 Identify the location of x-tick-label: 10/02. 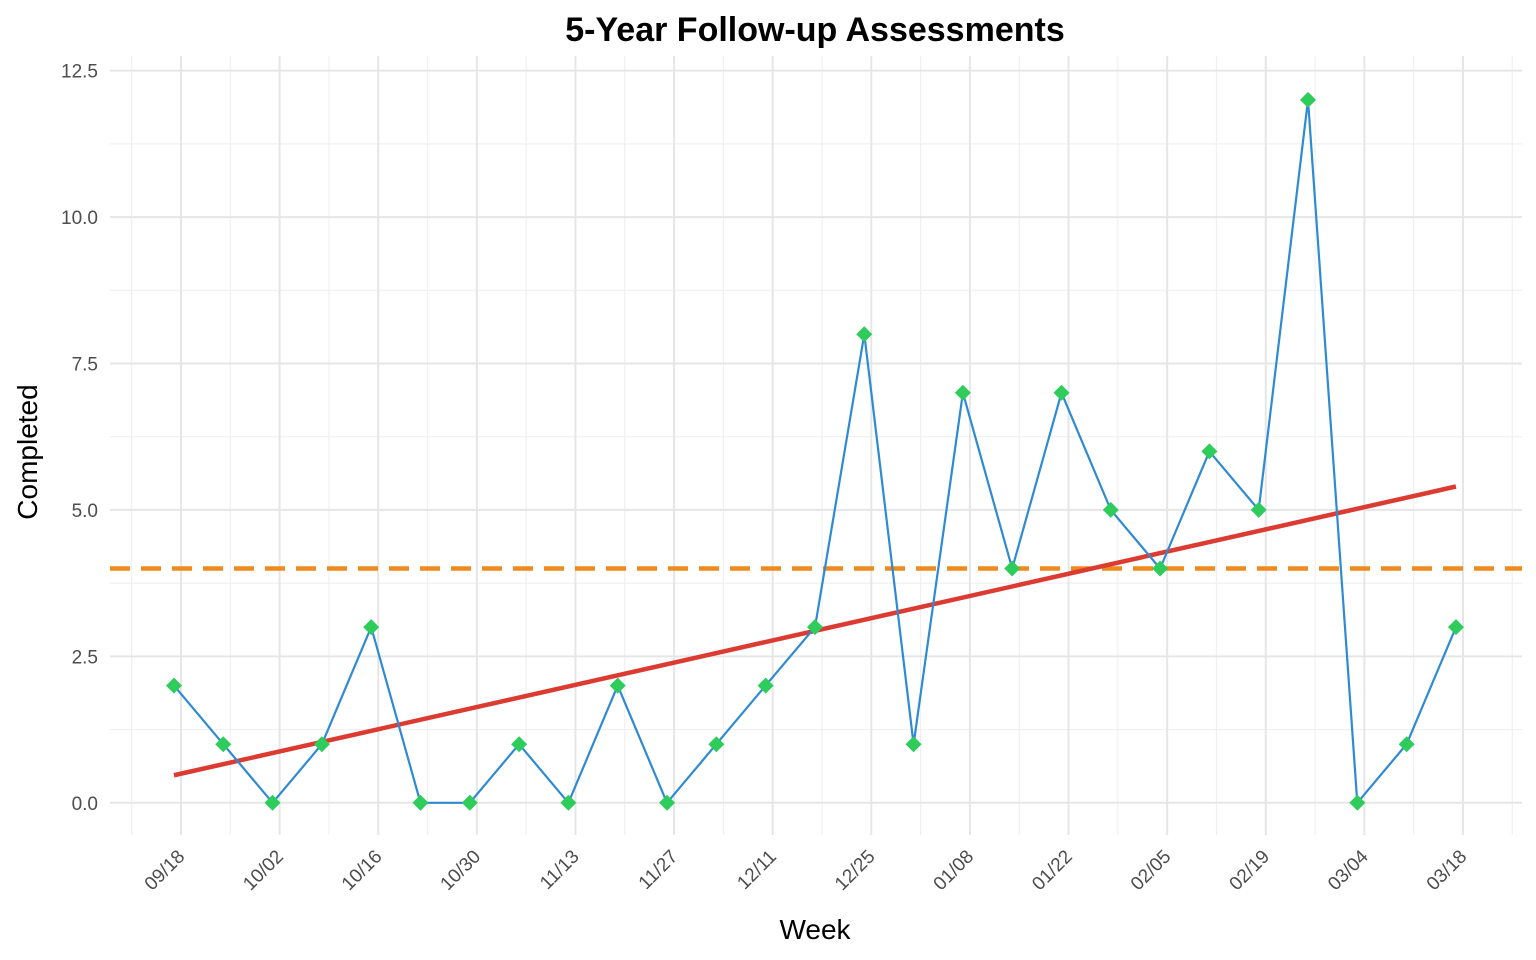
(263, 870).